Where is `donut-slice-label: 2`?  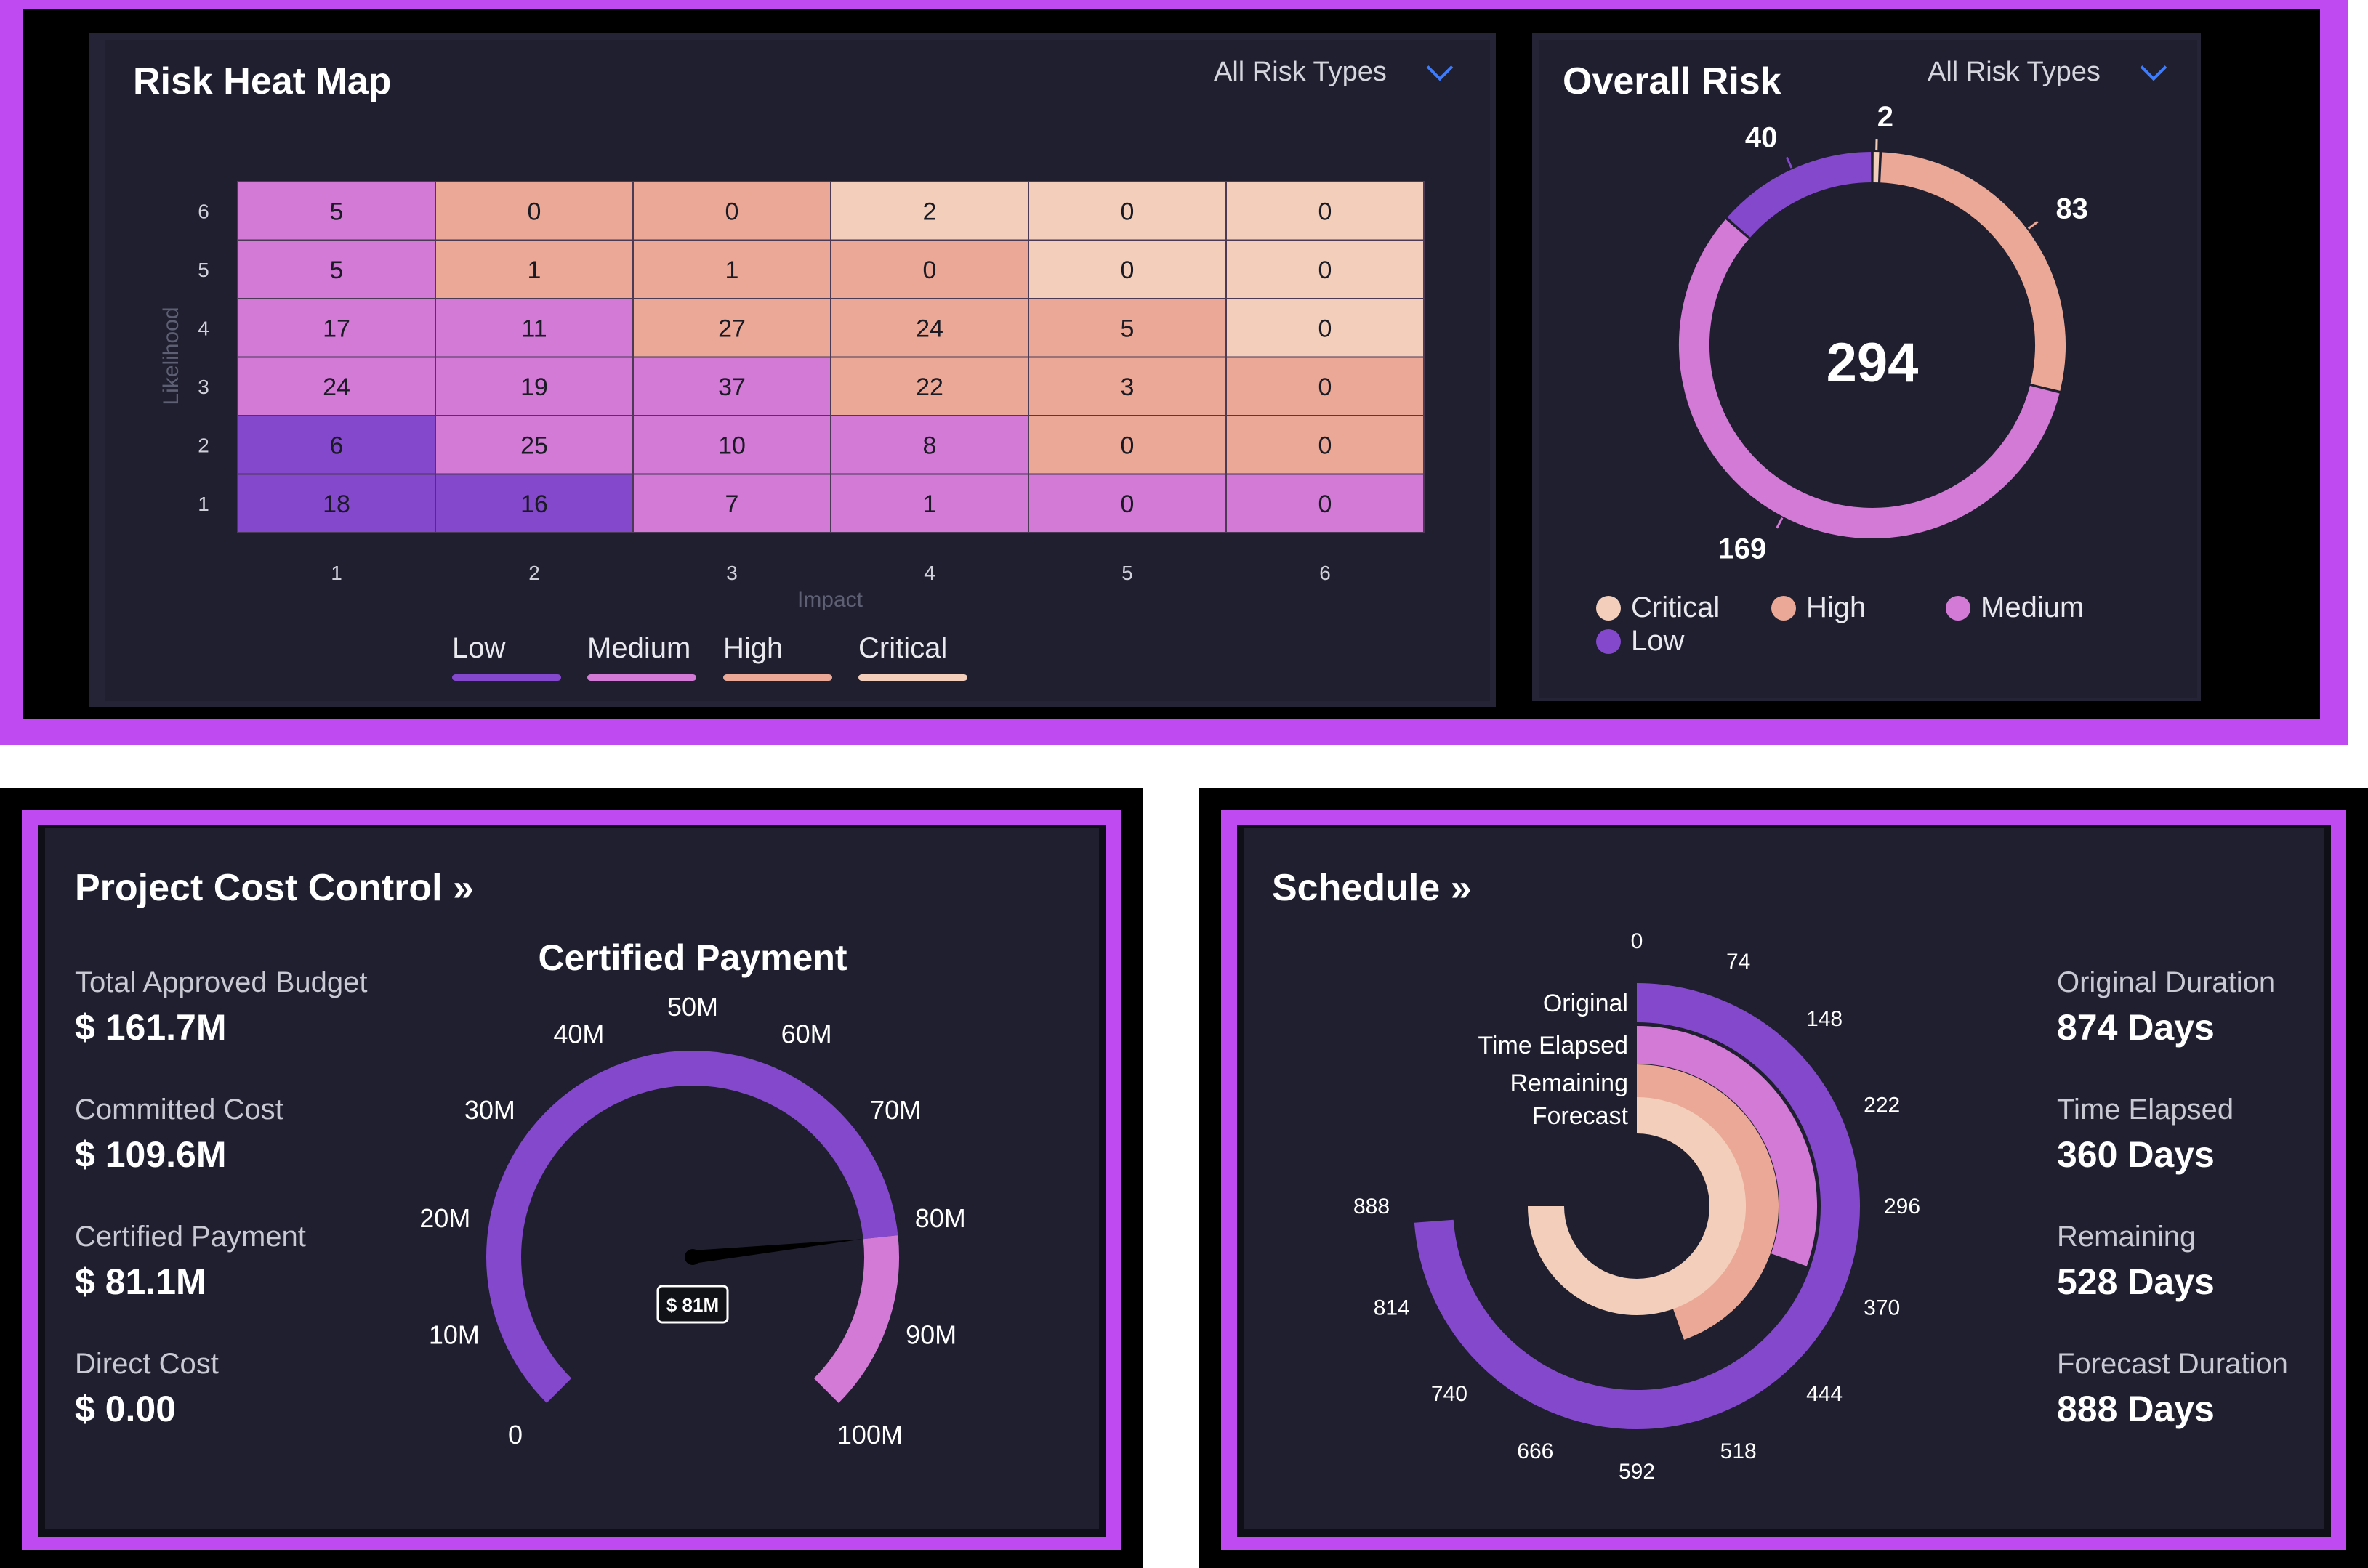 donut-slice-label: 2 is located at coordinates (1885, 117).